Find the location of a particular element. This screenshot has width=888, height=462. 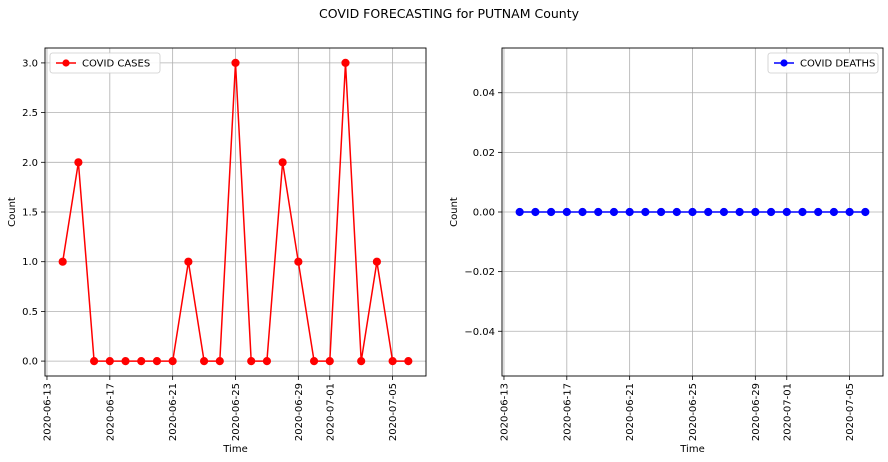

y-tick-label: −0.04 is located at coordinates (479, 332).